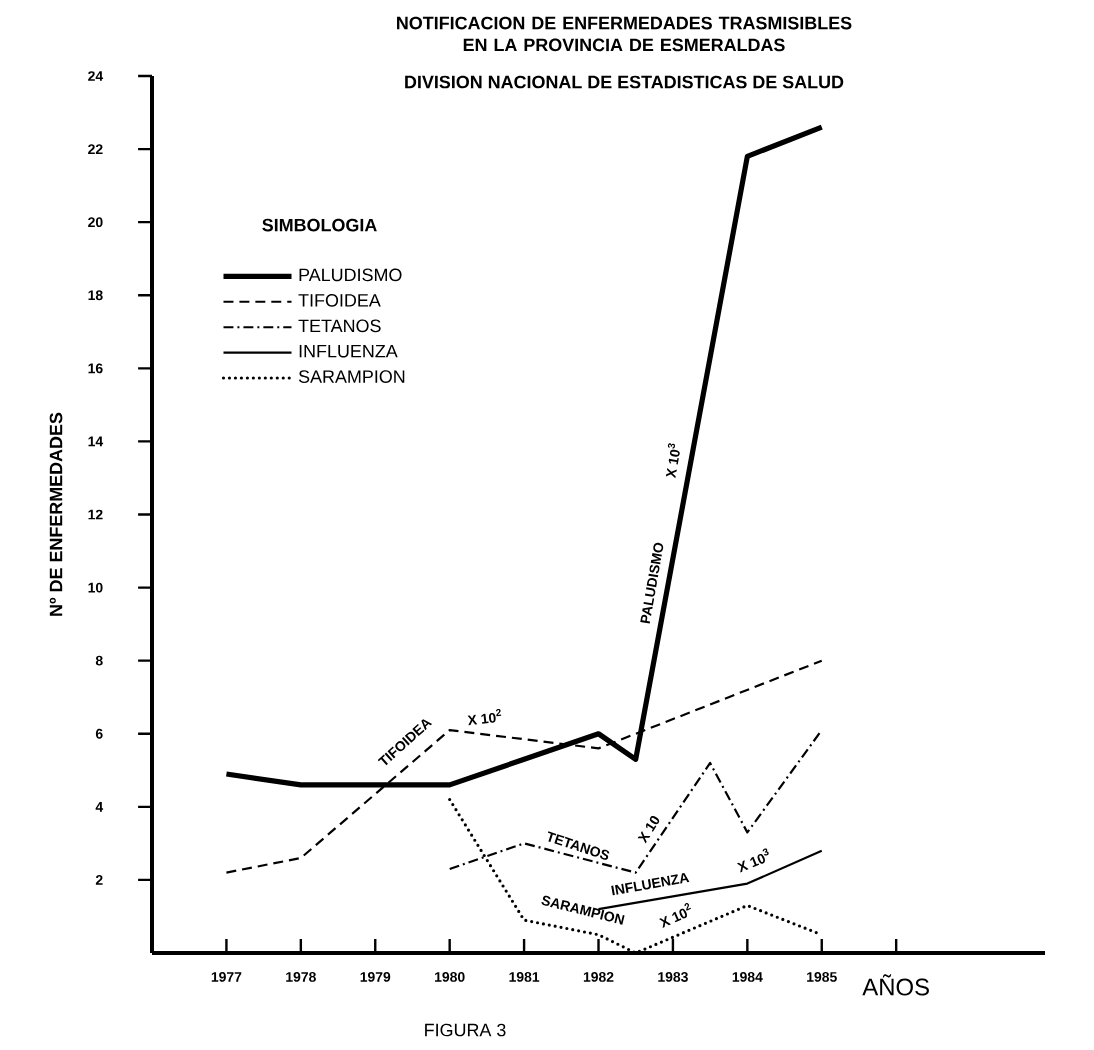 Image resolution: width=1094 pixels, height=1050 pixels. What do you see at coordinates (673, 977) in the screenshot?
I see `x-tick-label: 1983` at bounding box center [673, 977].